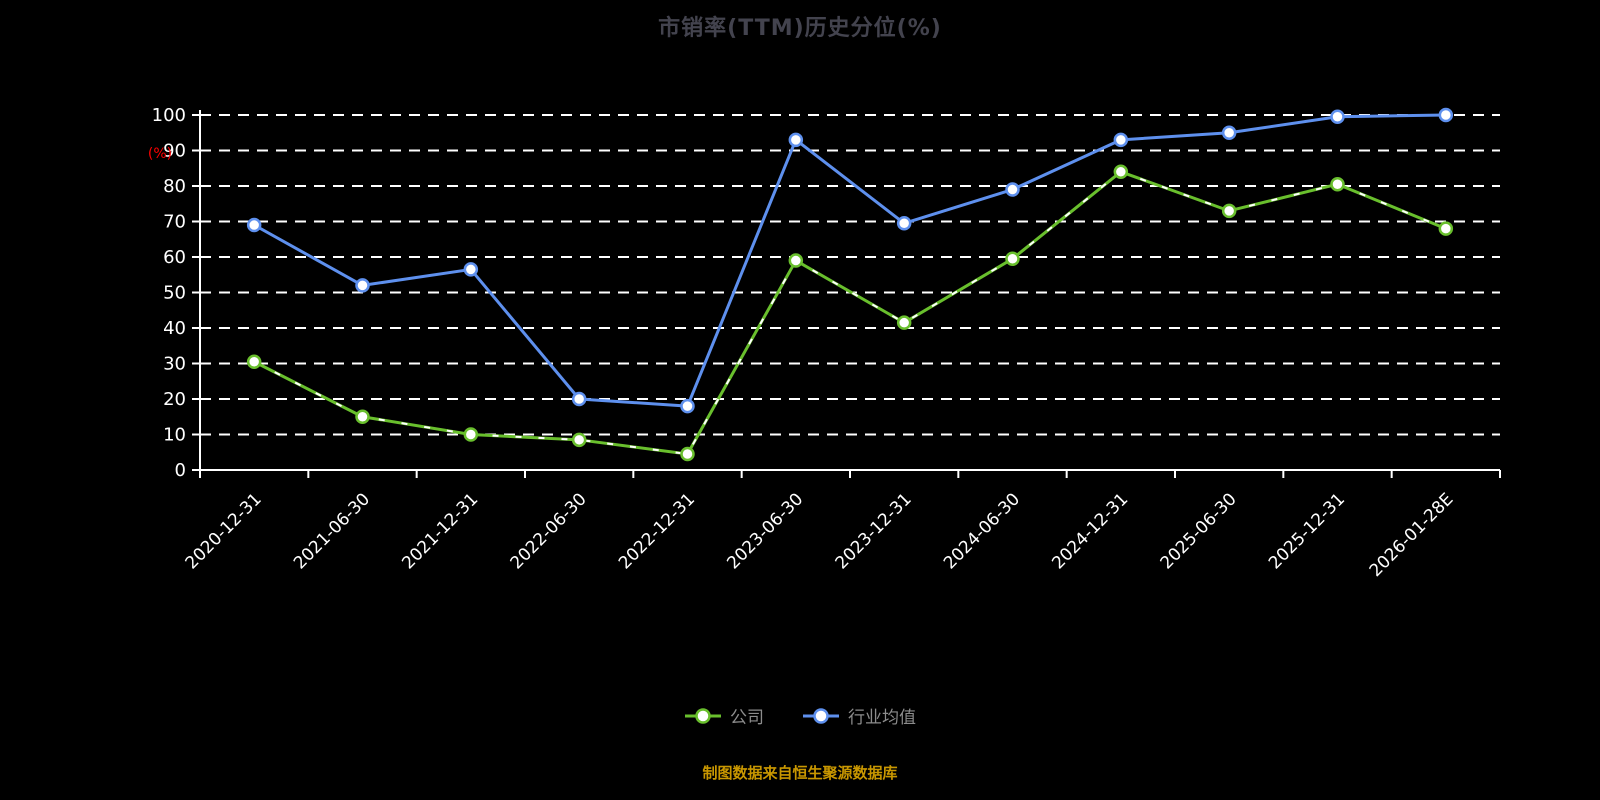 The image size is (1600, 800). I want to click on x-tick-label: 2025-12-31, so click(1307, 531).